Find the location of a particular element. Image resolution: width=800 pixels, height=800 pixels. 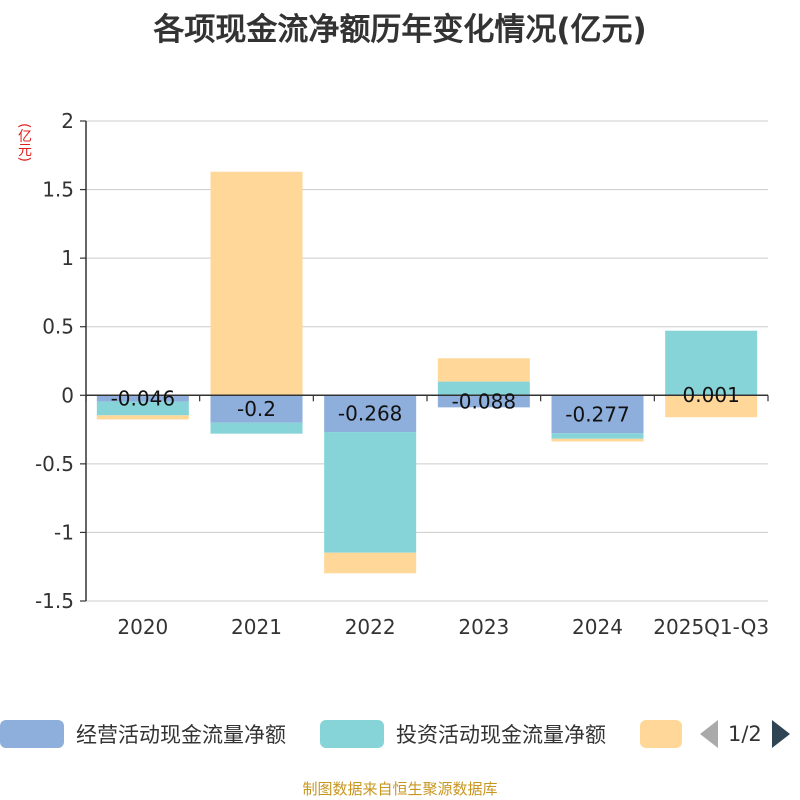

x-tick-label-3: 2023 is located at coordinates (483, 627).